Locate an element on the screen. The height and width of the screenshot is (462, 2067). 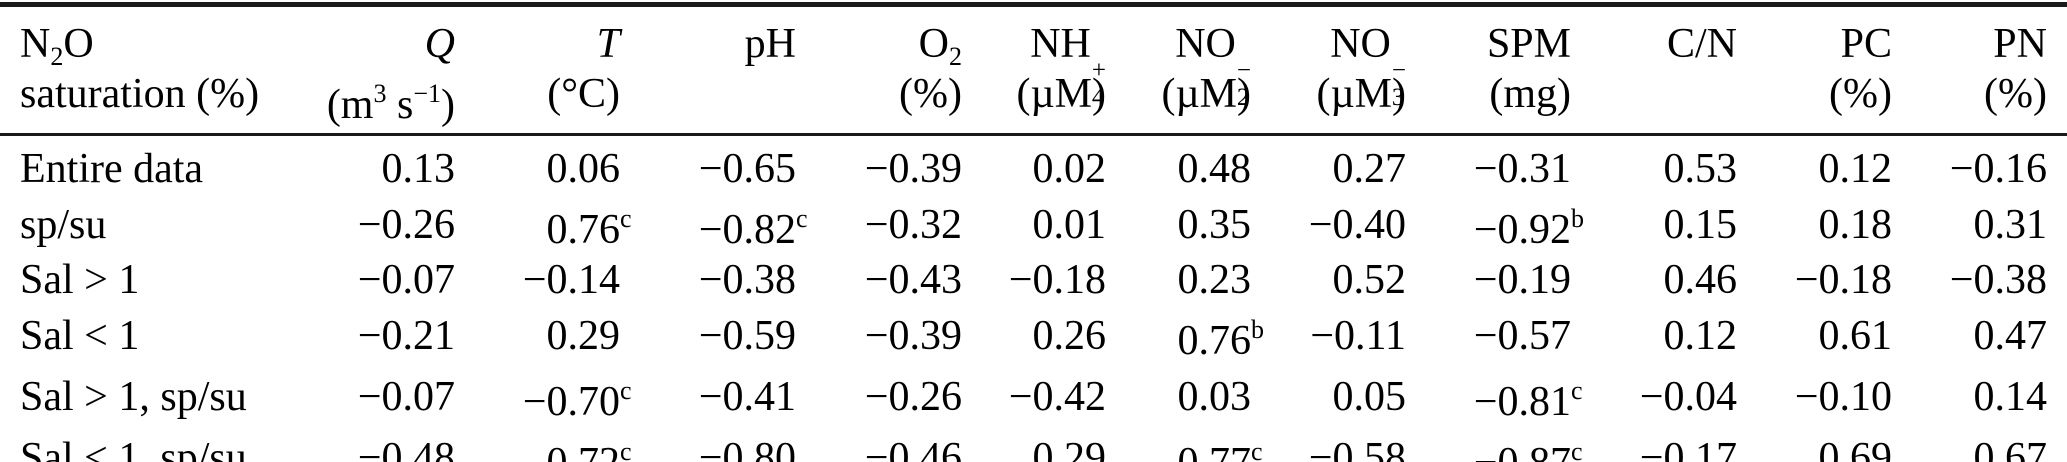
cell-ph: −0.65 is located at coordinates (747, 169).